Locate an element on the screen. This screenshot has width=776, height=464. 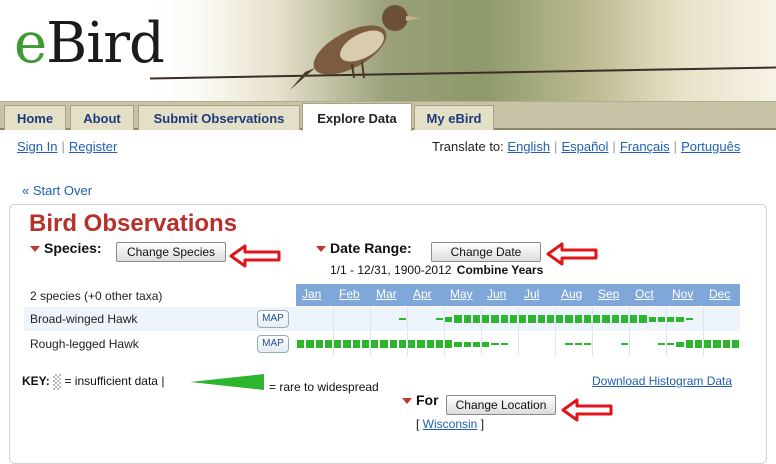
species-count: 2 species (+0 other taxa) is located at coordinates (96, 296).